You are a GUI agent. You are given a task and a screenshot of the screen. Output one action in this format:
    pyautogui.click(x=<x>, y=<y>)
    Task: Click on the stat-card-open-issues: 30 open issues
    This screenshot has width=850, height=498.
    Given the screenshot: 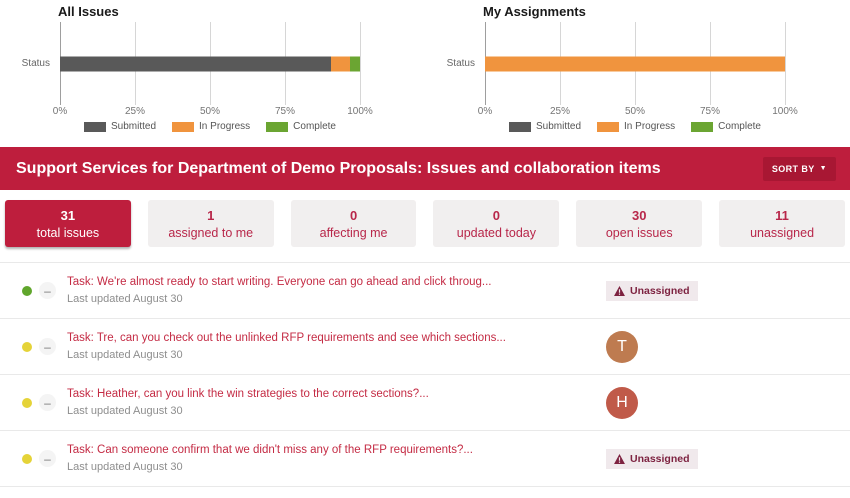 What is the action you would take?
    pyautogui.click(x=639, y=223)
    